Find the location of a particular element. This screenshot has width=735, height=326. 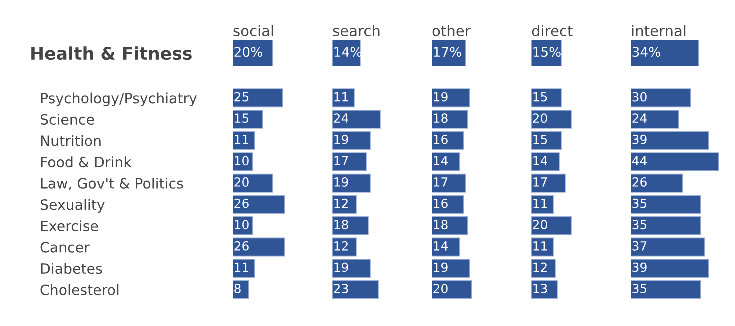

y-tick-label: Exercise is located at coordinates (69, 226).